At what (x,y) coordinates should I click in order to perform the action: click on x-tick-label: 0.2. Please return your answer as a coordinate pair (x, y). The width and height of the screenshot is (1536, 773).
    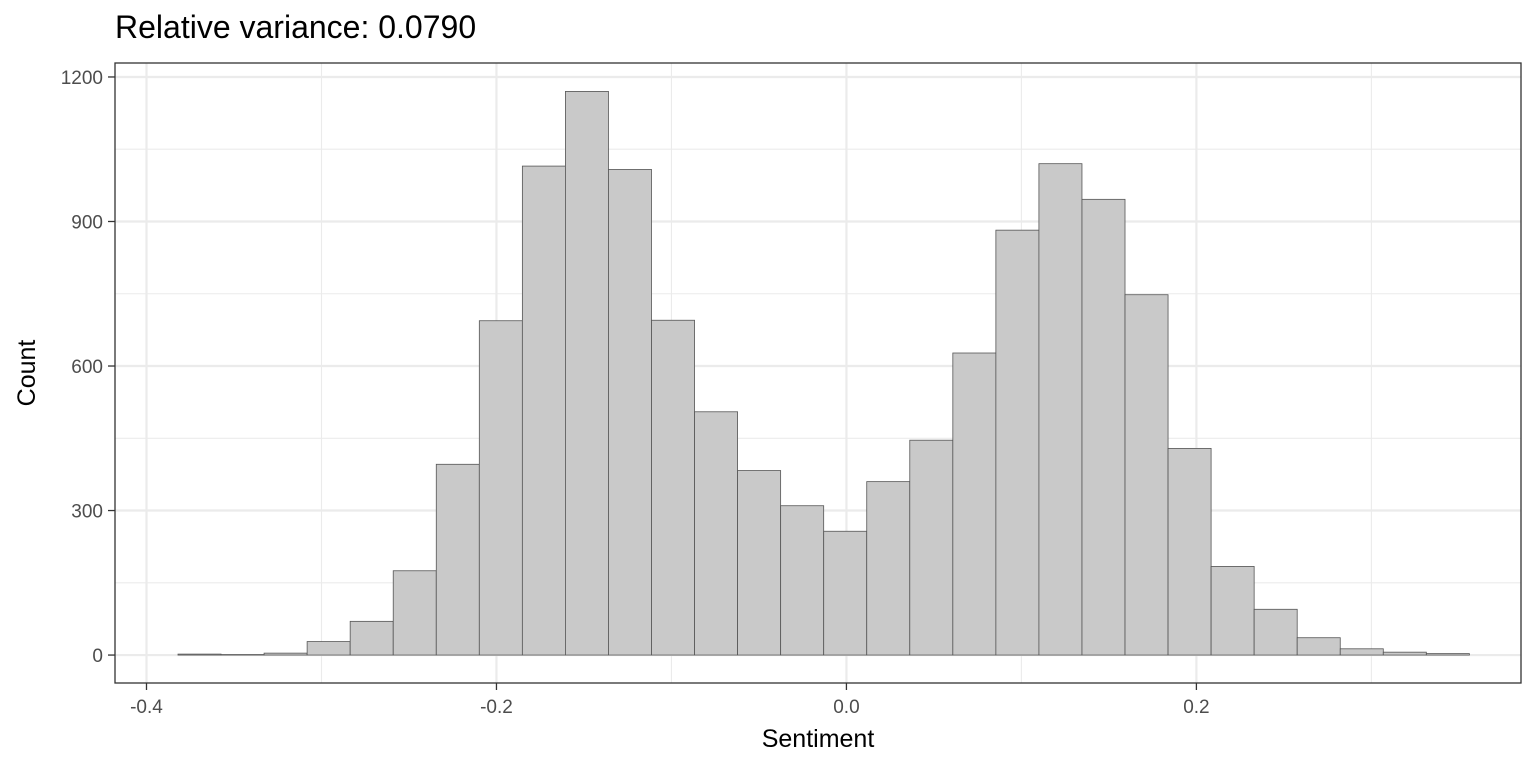
    Looking at the image, I should click on (1196, 707).